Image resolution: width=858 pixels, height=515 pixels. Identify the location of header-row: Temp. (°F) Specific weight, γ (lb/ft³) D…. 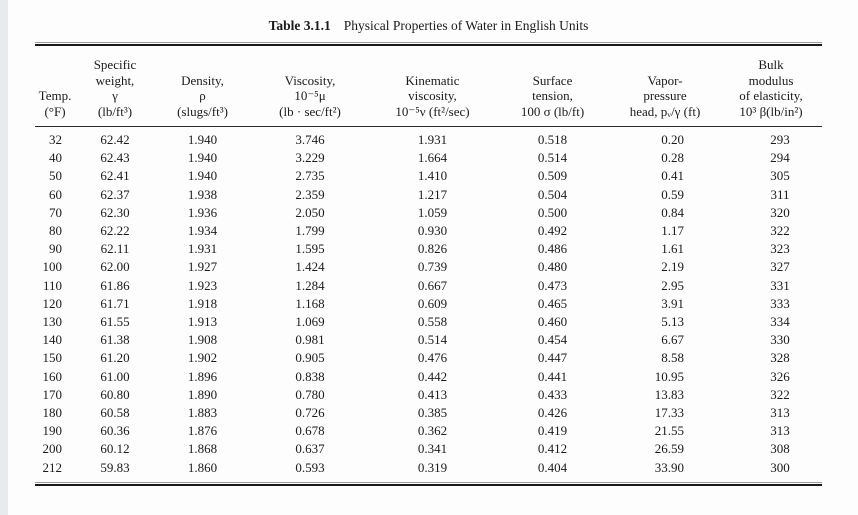
(428, 86).